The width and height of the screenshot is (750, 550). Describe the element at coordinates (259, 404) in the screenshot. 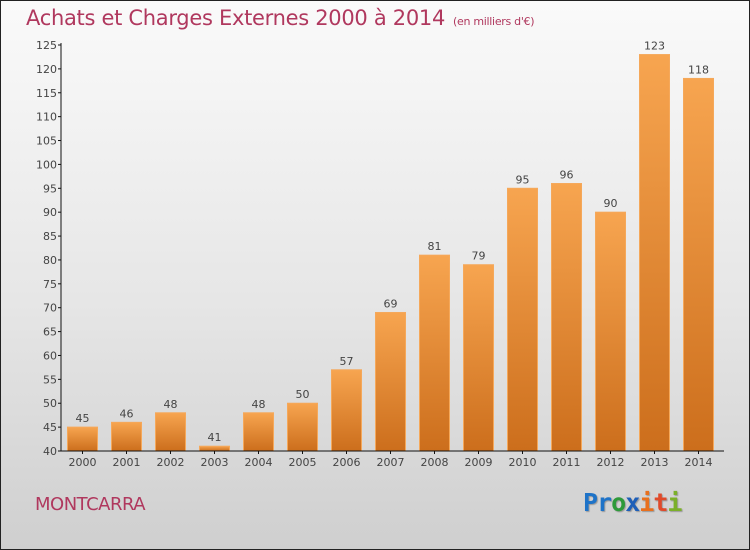

I see `value-label-2004: 48` at that location.